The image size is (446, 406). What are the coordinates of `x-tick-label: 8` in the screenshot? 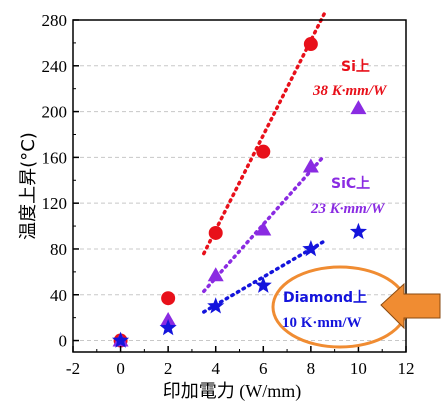 It's located at (311, 368).